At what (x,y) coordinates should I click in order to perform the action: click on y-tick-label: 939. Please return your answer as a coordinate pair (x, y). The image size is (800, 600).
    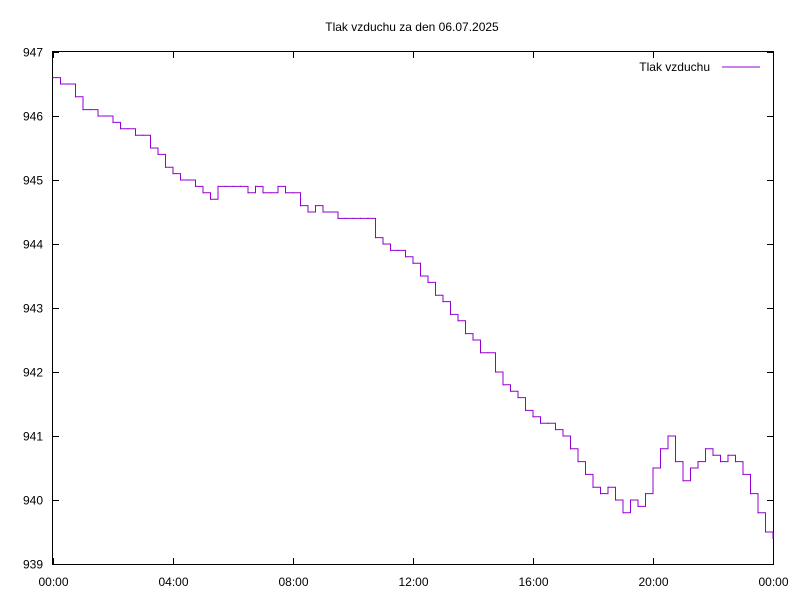
    Looking at the image, I should click on (33, 565).